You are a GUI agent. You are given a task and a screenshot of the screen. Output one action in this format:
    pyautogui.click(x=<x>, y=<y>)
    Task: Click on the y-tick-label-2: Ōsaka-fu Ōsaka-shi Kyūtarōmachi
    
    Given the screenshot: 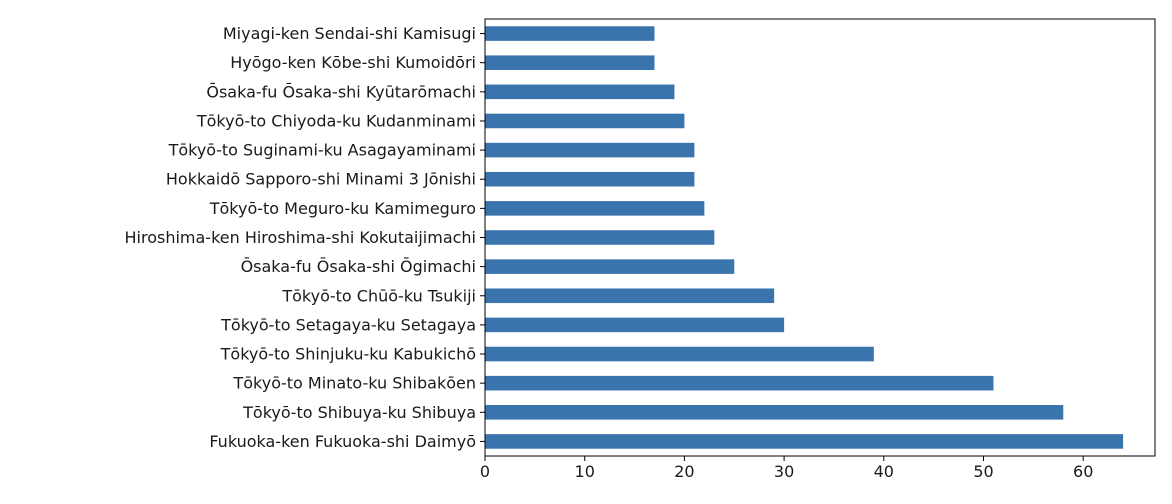 What is the action you would take?
    pyautogui.click(x=341, y=91)
    